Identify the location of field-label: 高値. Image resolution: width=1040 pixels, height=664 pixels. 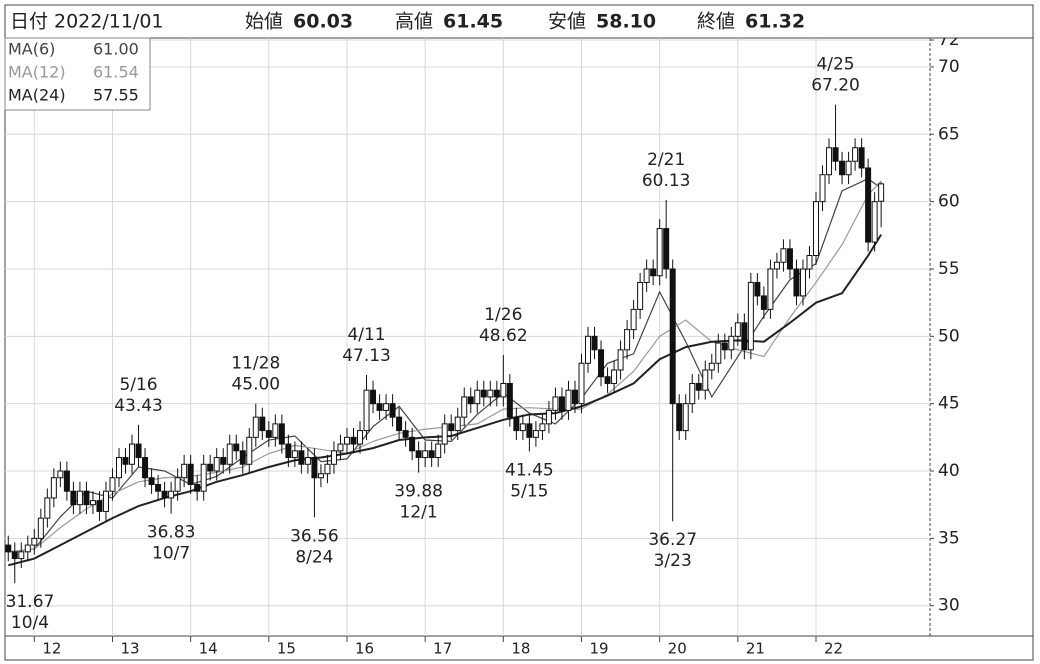
(414, 22).